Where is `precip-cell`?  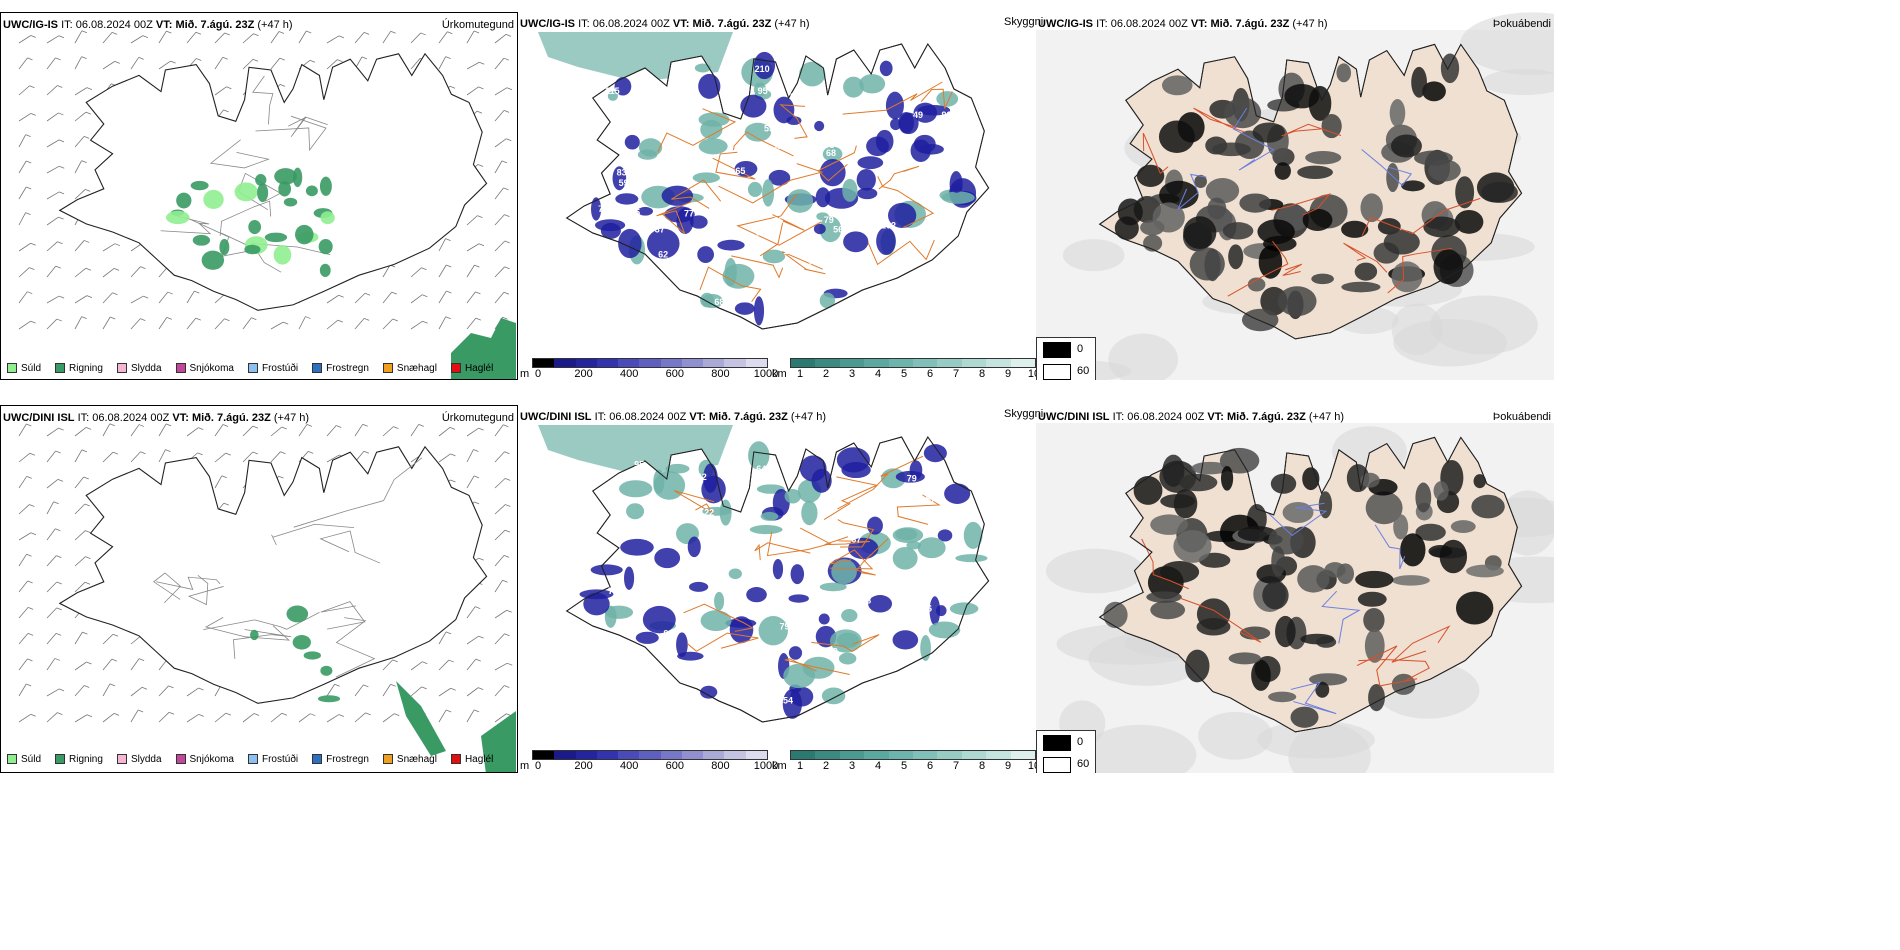 precip-cell is located at coordinates (201, 240).